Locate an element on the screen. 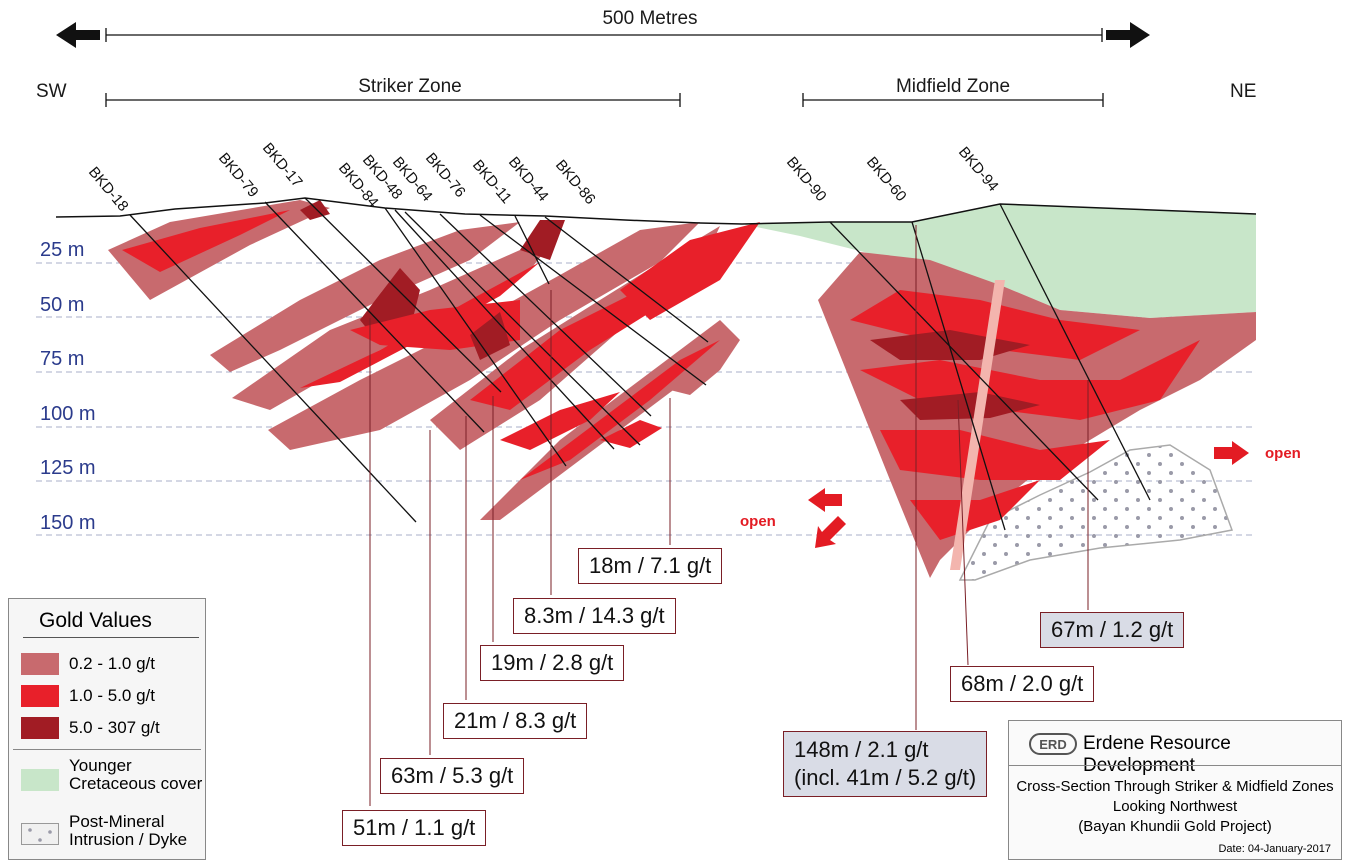 Image resolution: width=1345 pixels, height=862 pixels. open-arrow-right-icon is located at coordinates (1231, 453).